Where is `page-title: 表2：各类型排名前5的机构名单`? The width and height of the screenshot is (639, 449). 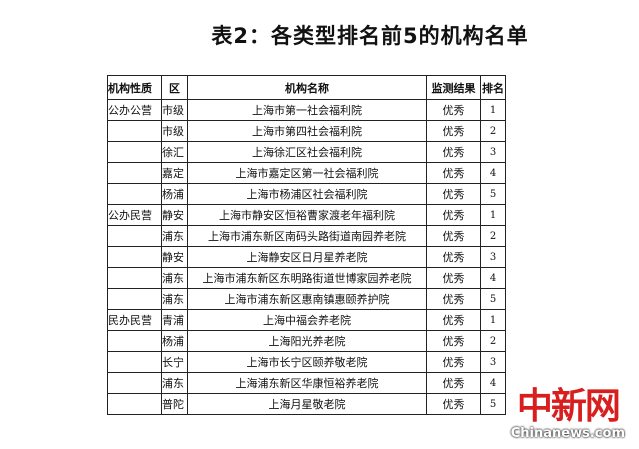 page-title: 表2：各类型排名前5的机构名单 is located at coordinates (370, 36).